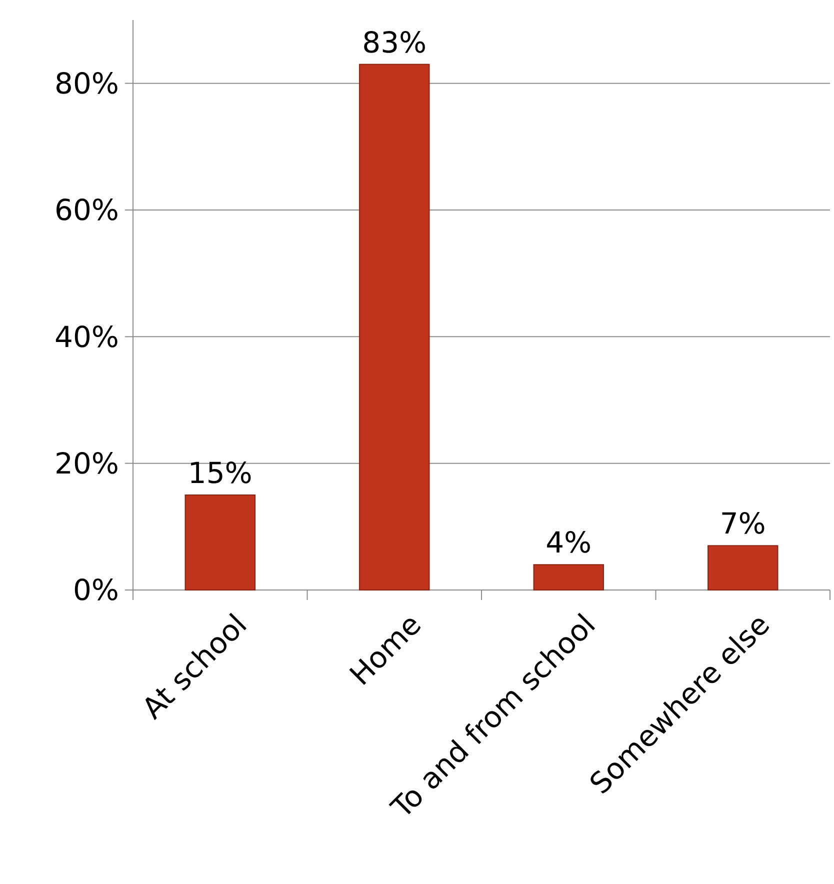 This screenshot has height=884, width=834. I want to click on y-tick-label: 80%, so click(86, 83).